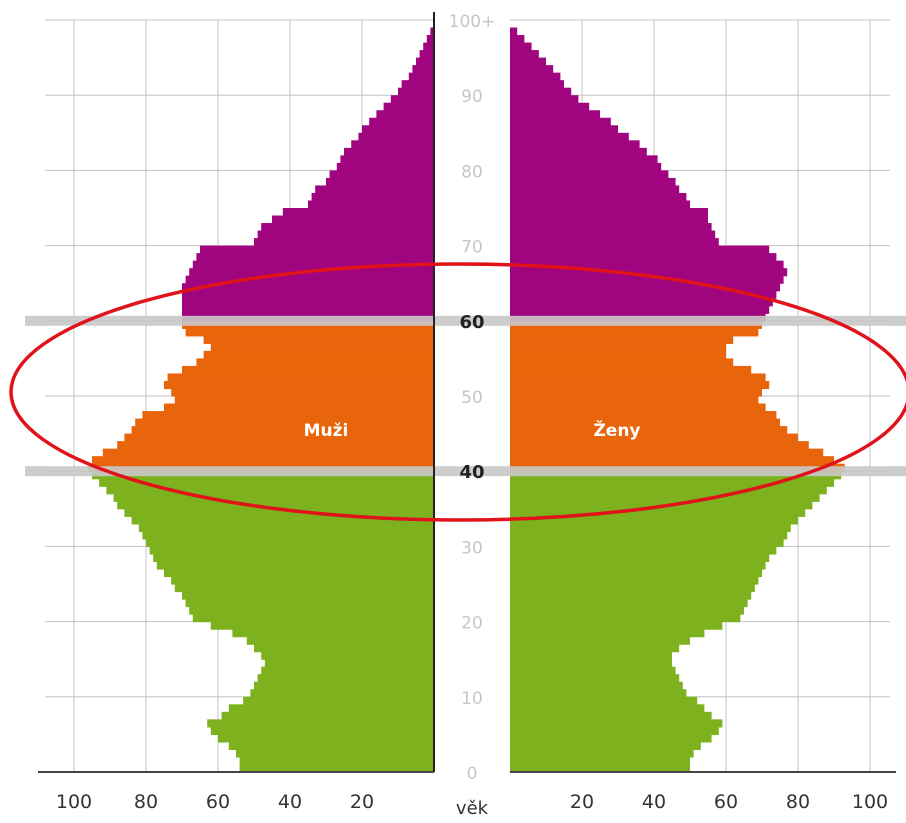 The height and width of the screenshot is (823, 906). Describe the element at coordinates (726, 802) in the screenshot. I see `x-tick-right-60: 60` at that location.